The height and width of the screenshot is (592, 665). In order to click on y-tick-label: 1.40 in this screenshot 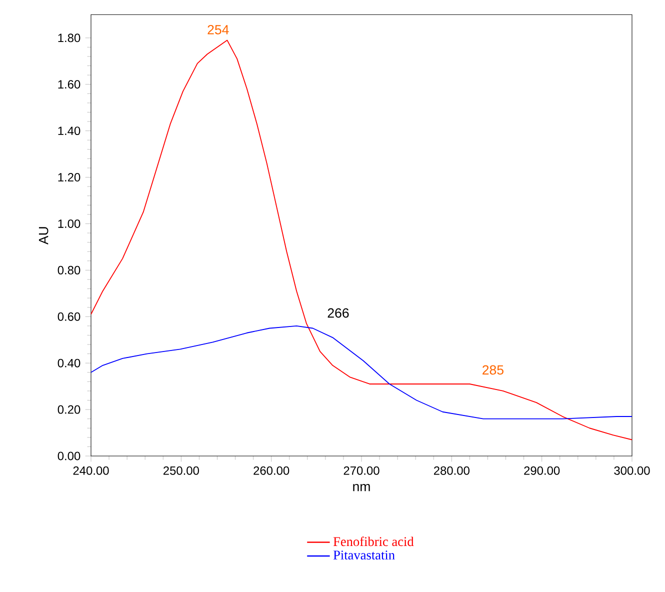, I will do `click(69, 131)`.